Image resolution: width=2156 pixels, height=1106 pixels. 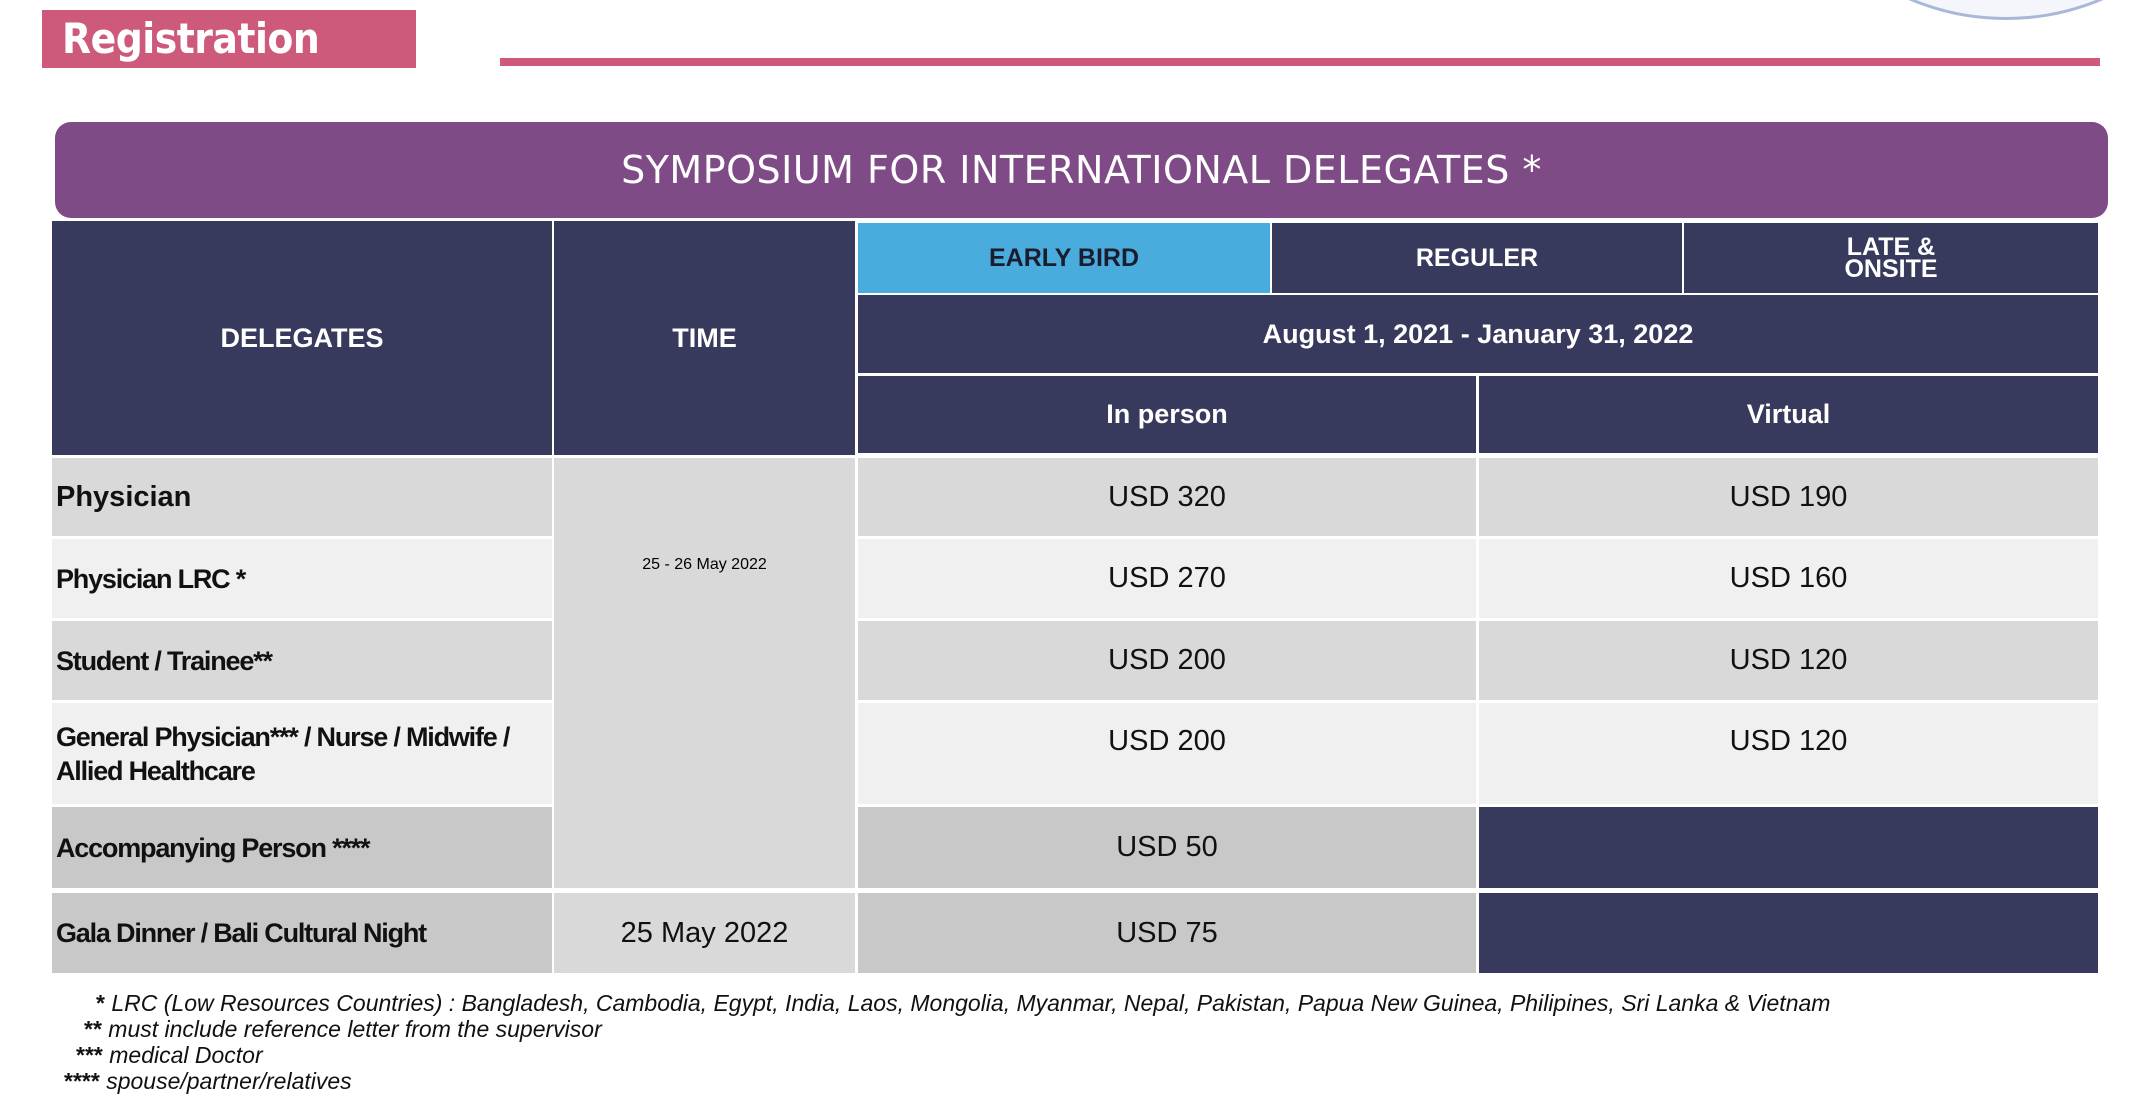 What do you see at coordinates (302, 847) in the screenshot?
I see `row-label-accompanying: Accompanying Person ****` at bounding box center [302, 847].